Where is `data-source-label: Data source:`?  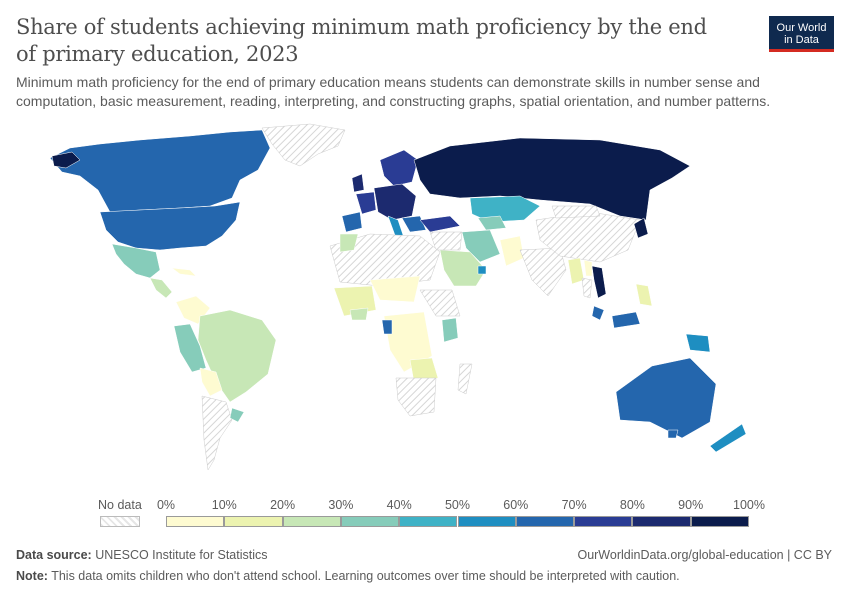 data-source-label: Data source: is located at coordinates (54, 555).